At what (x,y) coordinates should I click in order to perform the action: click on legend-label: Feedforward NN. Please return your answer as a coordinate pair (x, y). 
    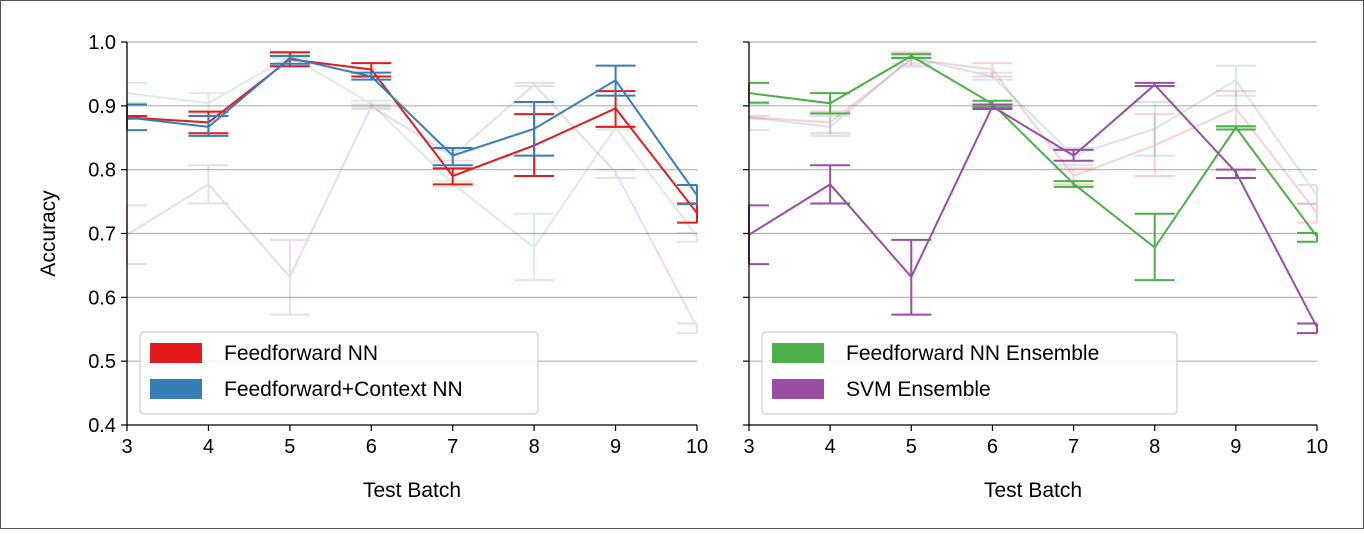
    Looking at the image, I should click on (301, 353).